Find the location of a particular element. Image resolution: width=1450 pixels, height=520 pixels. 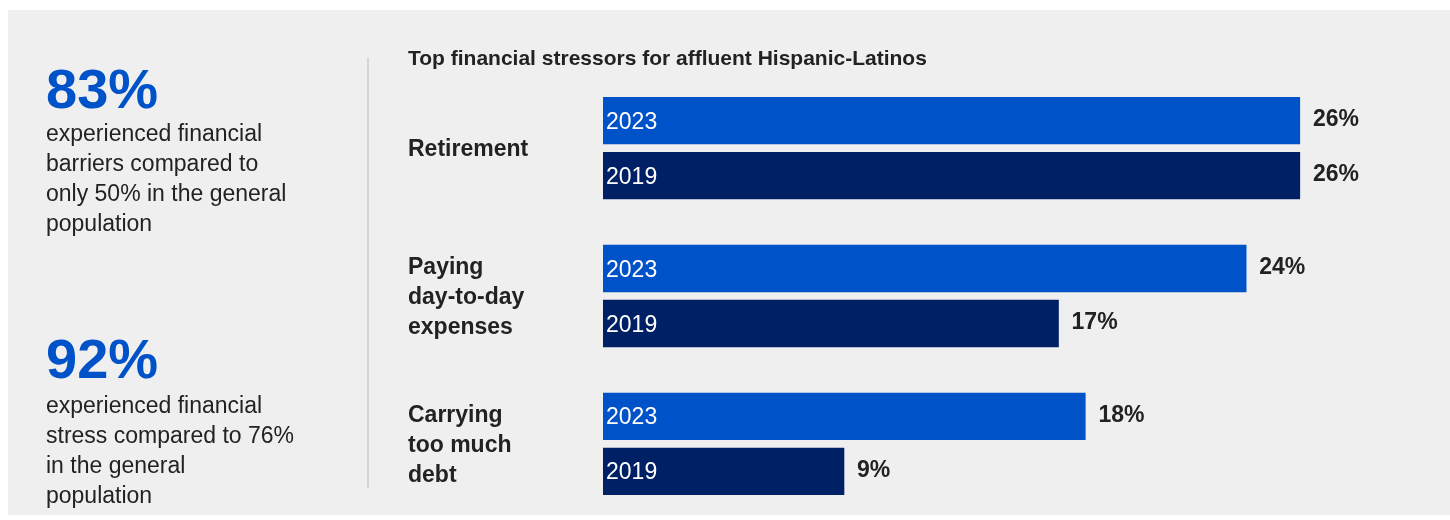

data-label: 17% is located at coordinates (1094, 321).